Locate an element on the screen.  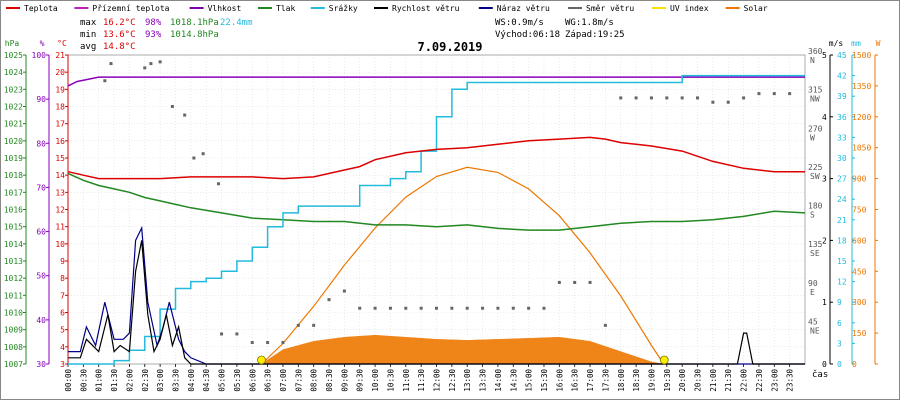
x-tick-10: 05:00 is located at coordinates (222, 380).